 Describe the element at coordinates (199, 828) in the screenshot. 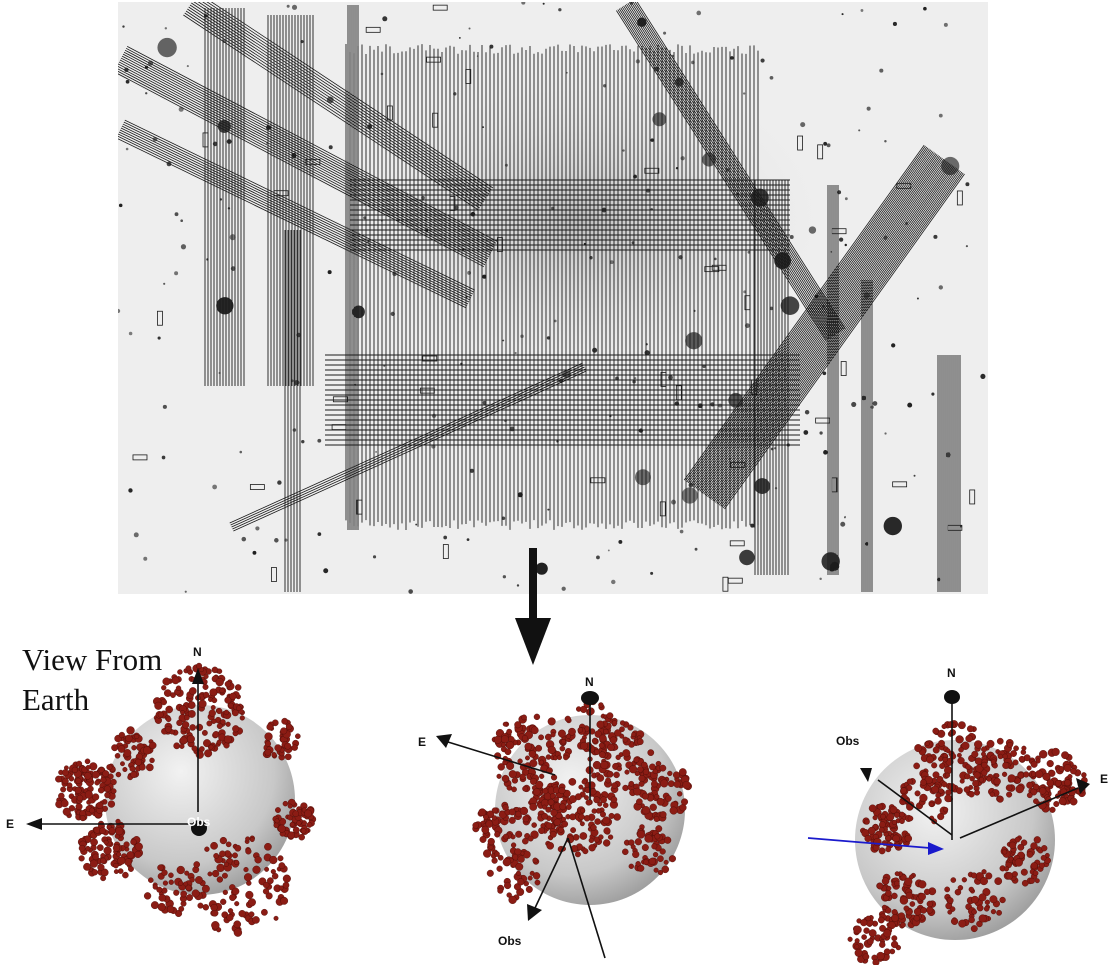

I see `panel-1-observer-marker` at that location.